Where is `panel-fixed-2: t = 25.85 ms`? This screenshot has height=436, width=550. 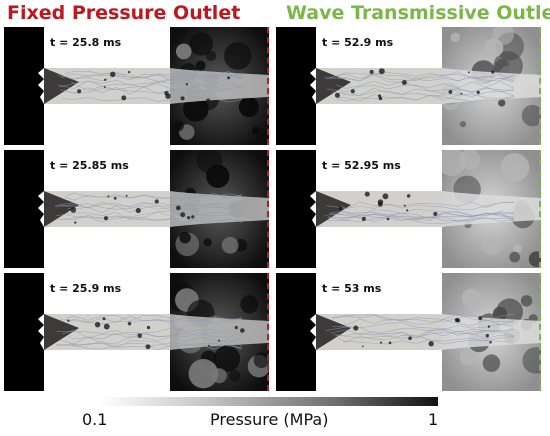
panel-fixed-2: t = 25.85 ms is located at coordinates (136, 209).